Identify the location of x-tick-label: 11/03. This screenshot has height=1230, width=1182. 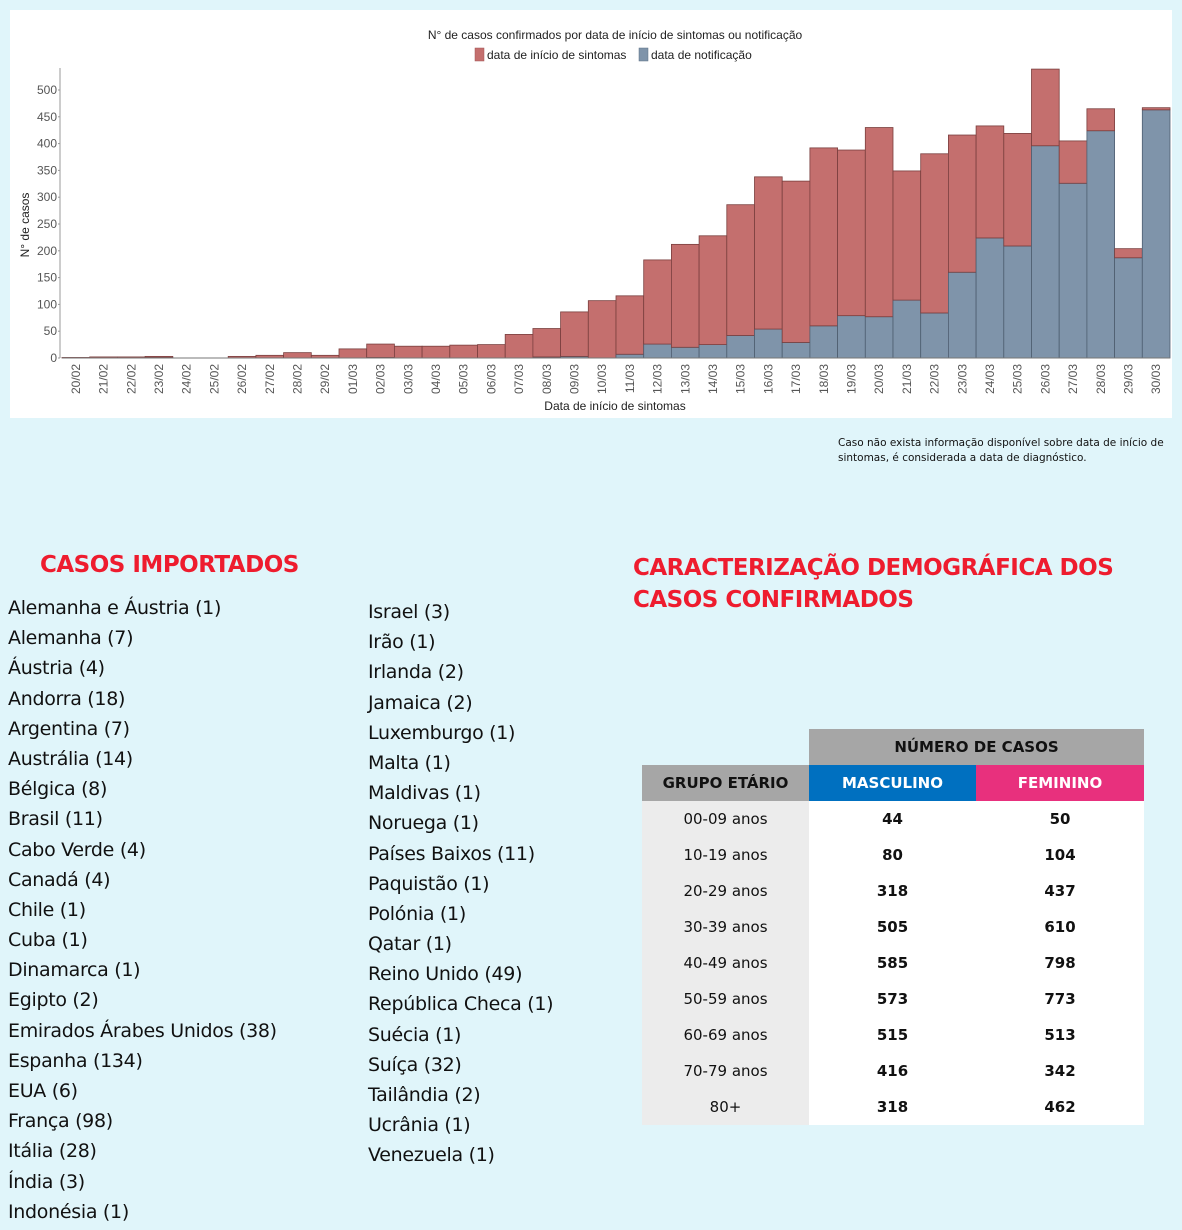
(630, 378).